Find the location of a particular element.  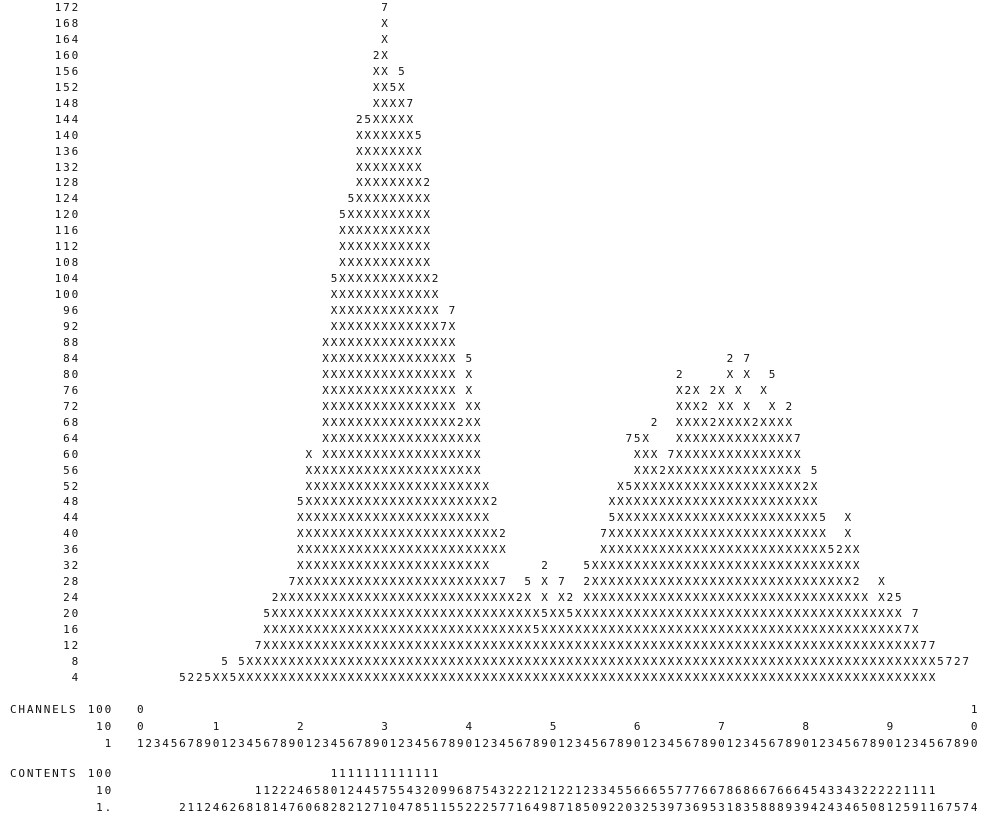

row-label: 164 is located at coordinates (67, 39).